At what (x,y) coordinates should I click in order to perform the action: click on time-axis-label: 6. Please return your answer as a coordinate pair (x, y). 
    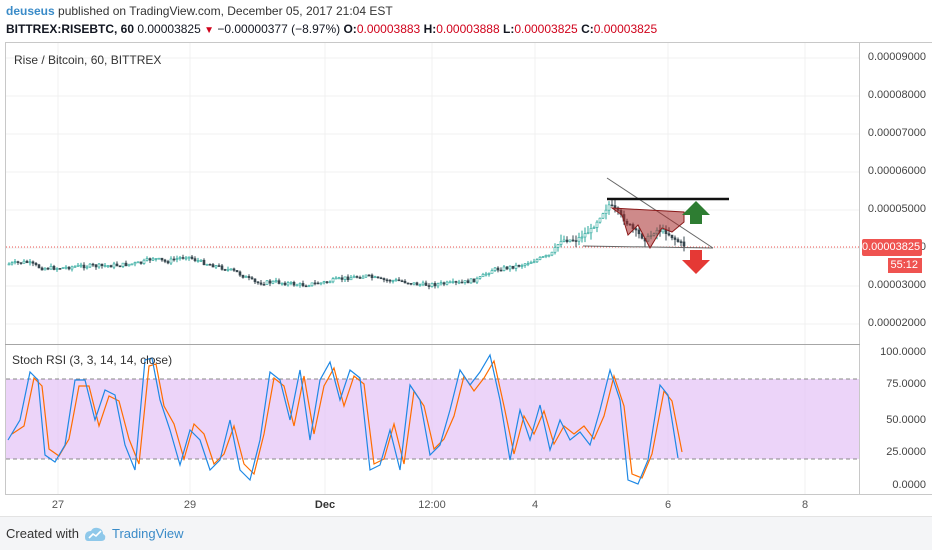
    Looking at the image, I should click on (668, 505).